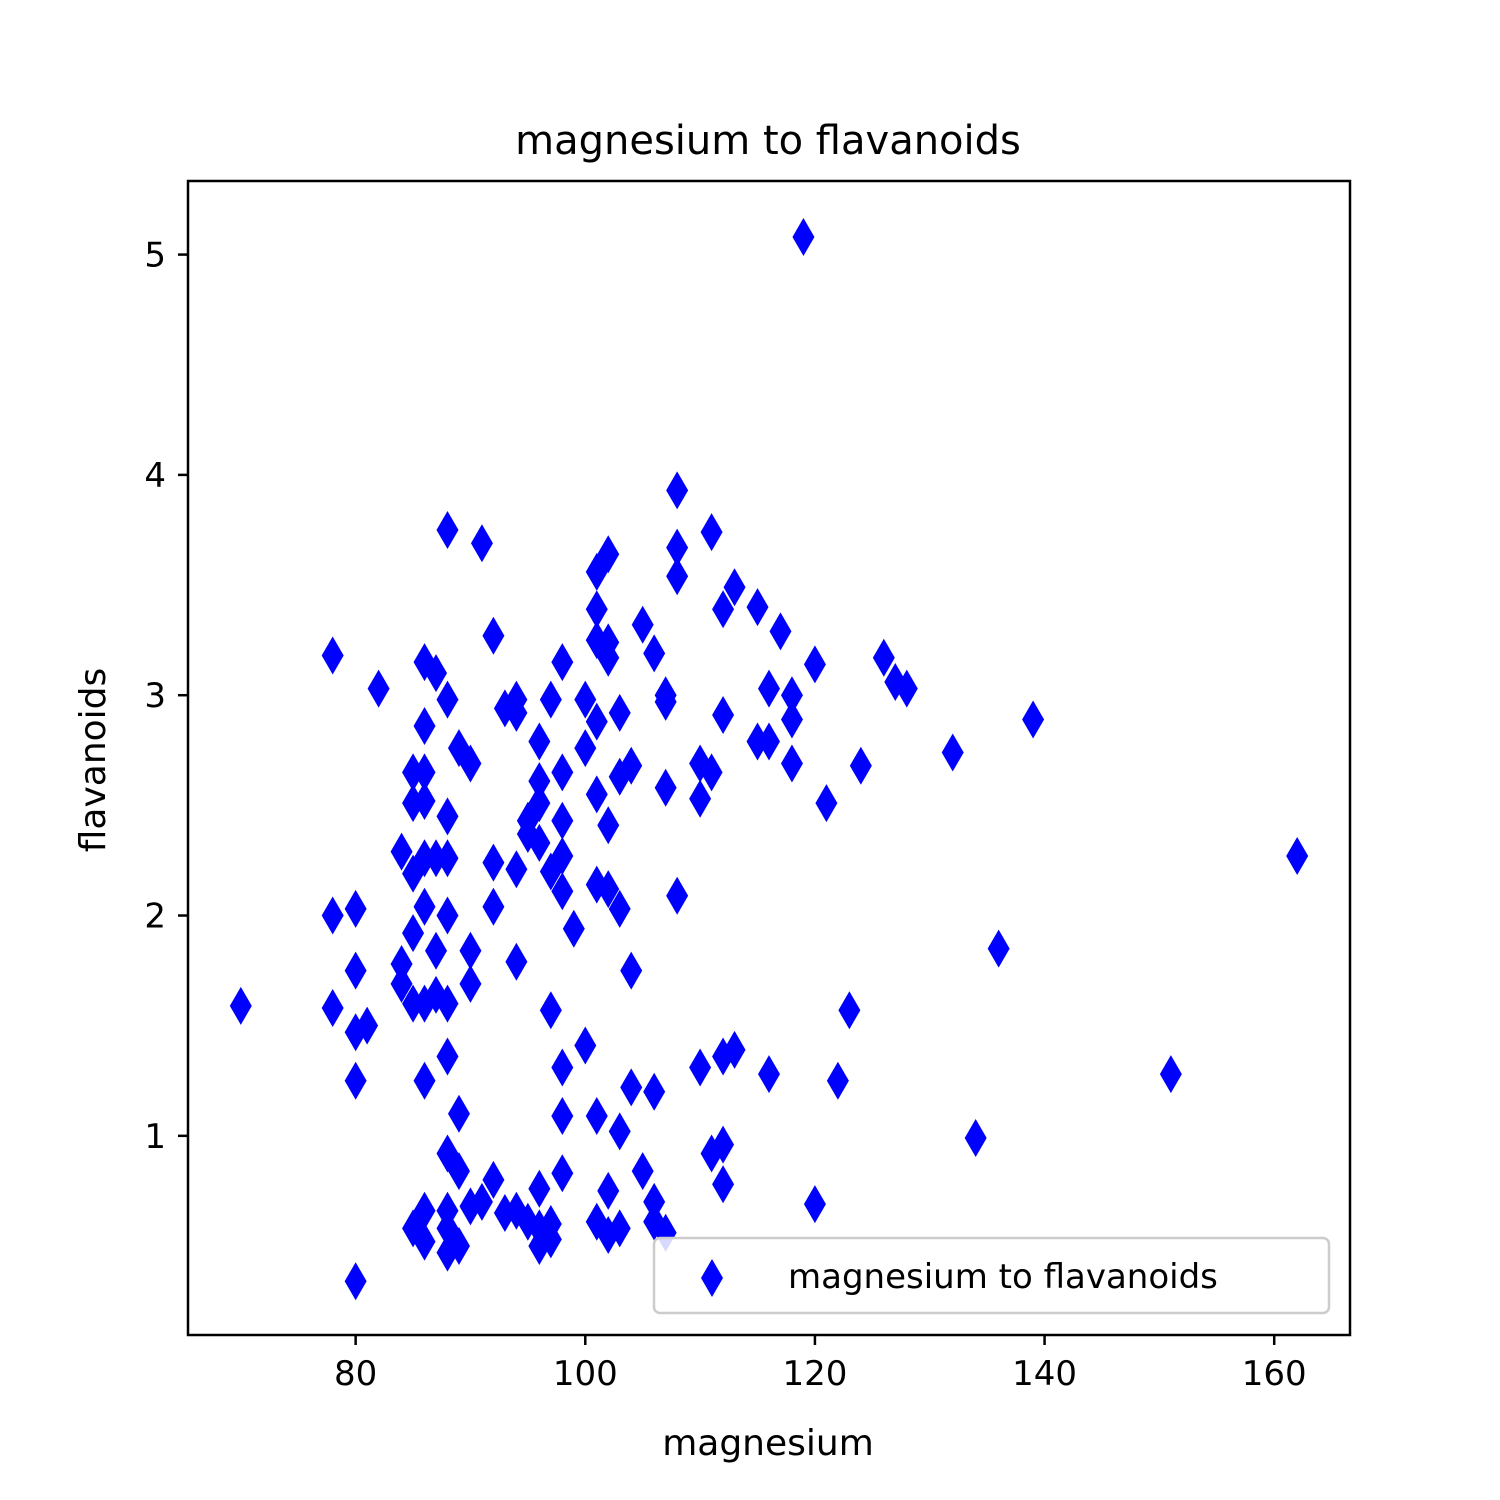  Describe the element at coordinates (712, 1278) in the screenshot. I see `legend-marker` at that location.